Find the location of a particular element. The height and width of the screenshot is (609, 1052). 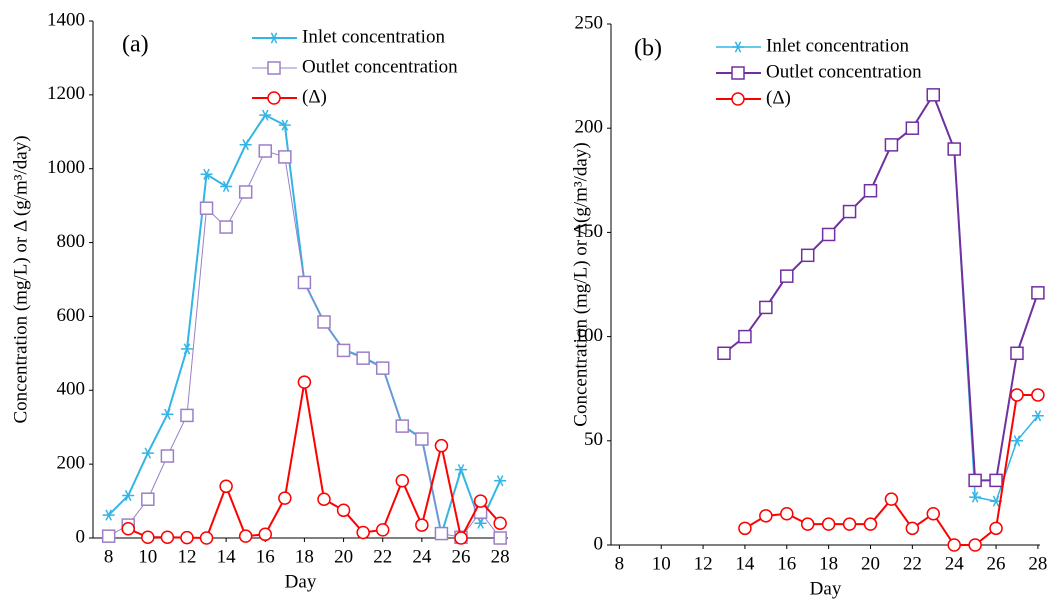

y-tick-label: 1200 is located at coordinates (66, 93).